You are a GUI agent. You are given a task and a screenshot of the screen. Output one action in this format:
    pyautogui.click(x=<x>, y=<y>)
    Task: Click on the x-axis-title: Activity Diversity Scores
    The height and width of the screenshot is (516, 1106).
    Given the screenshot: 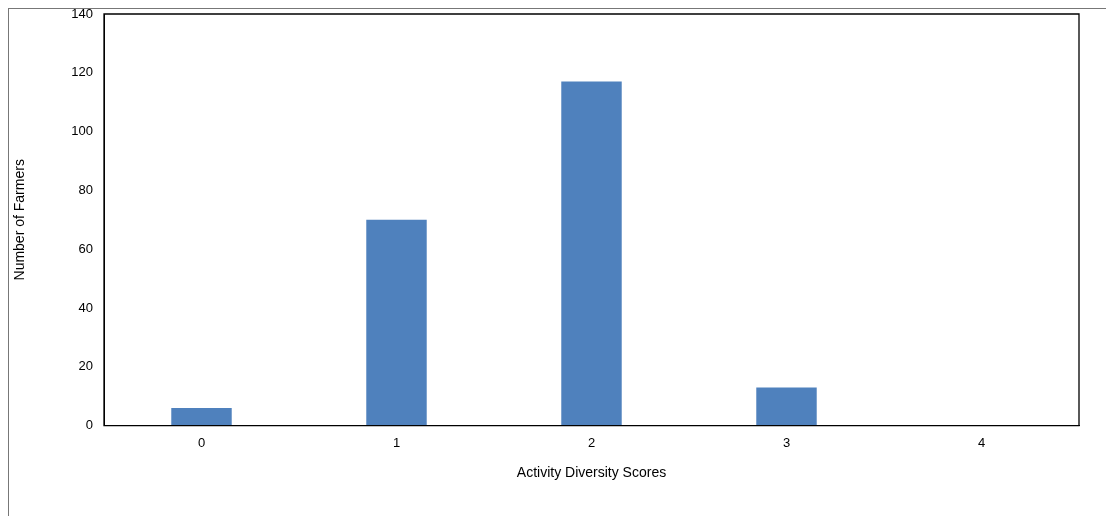 What is the action you would take?
    pyautogui.click(x=591, y=472)
    